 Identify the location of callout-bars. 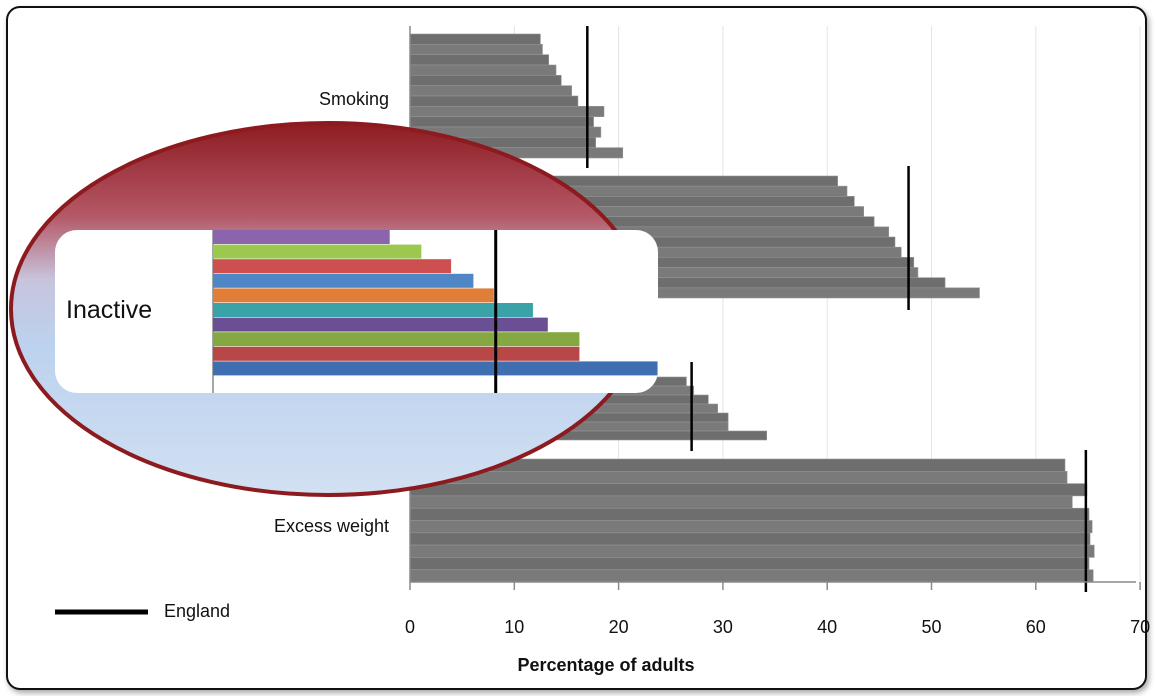
(435, 311).